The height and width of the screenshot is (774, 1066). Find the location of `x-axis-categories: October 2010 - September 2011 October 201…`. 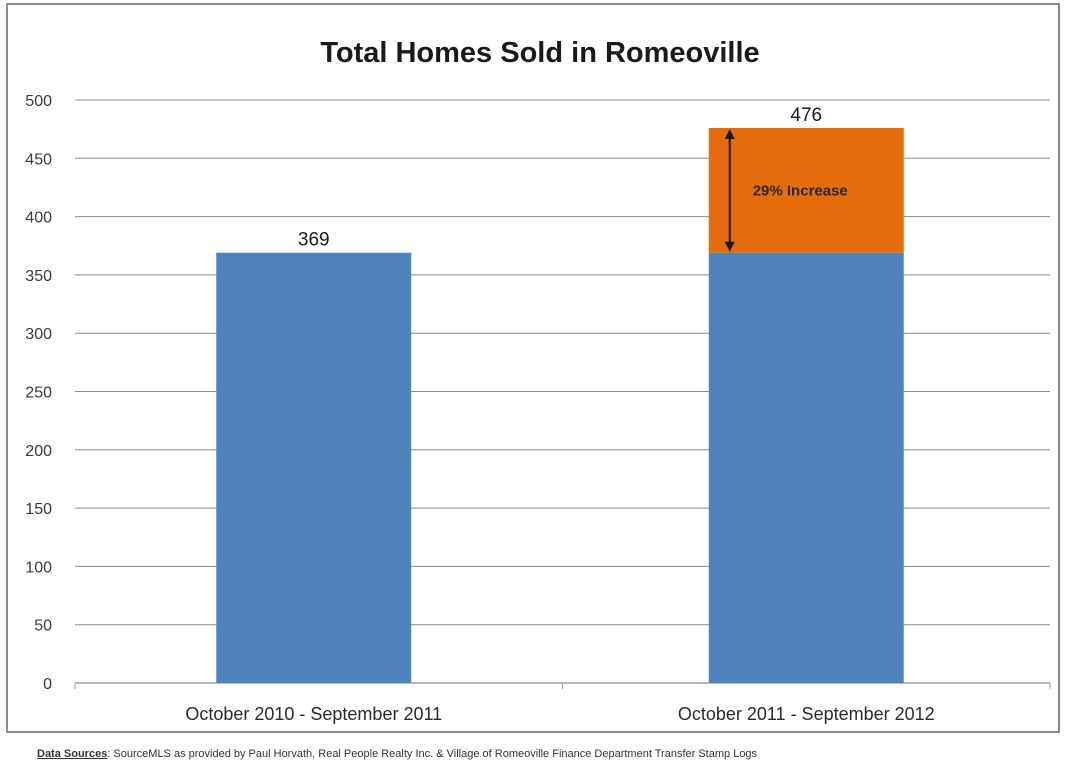

x-axis-categories: October 2010 - September 2011 October 201… is located at coordinates (559, 714).